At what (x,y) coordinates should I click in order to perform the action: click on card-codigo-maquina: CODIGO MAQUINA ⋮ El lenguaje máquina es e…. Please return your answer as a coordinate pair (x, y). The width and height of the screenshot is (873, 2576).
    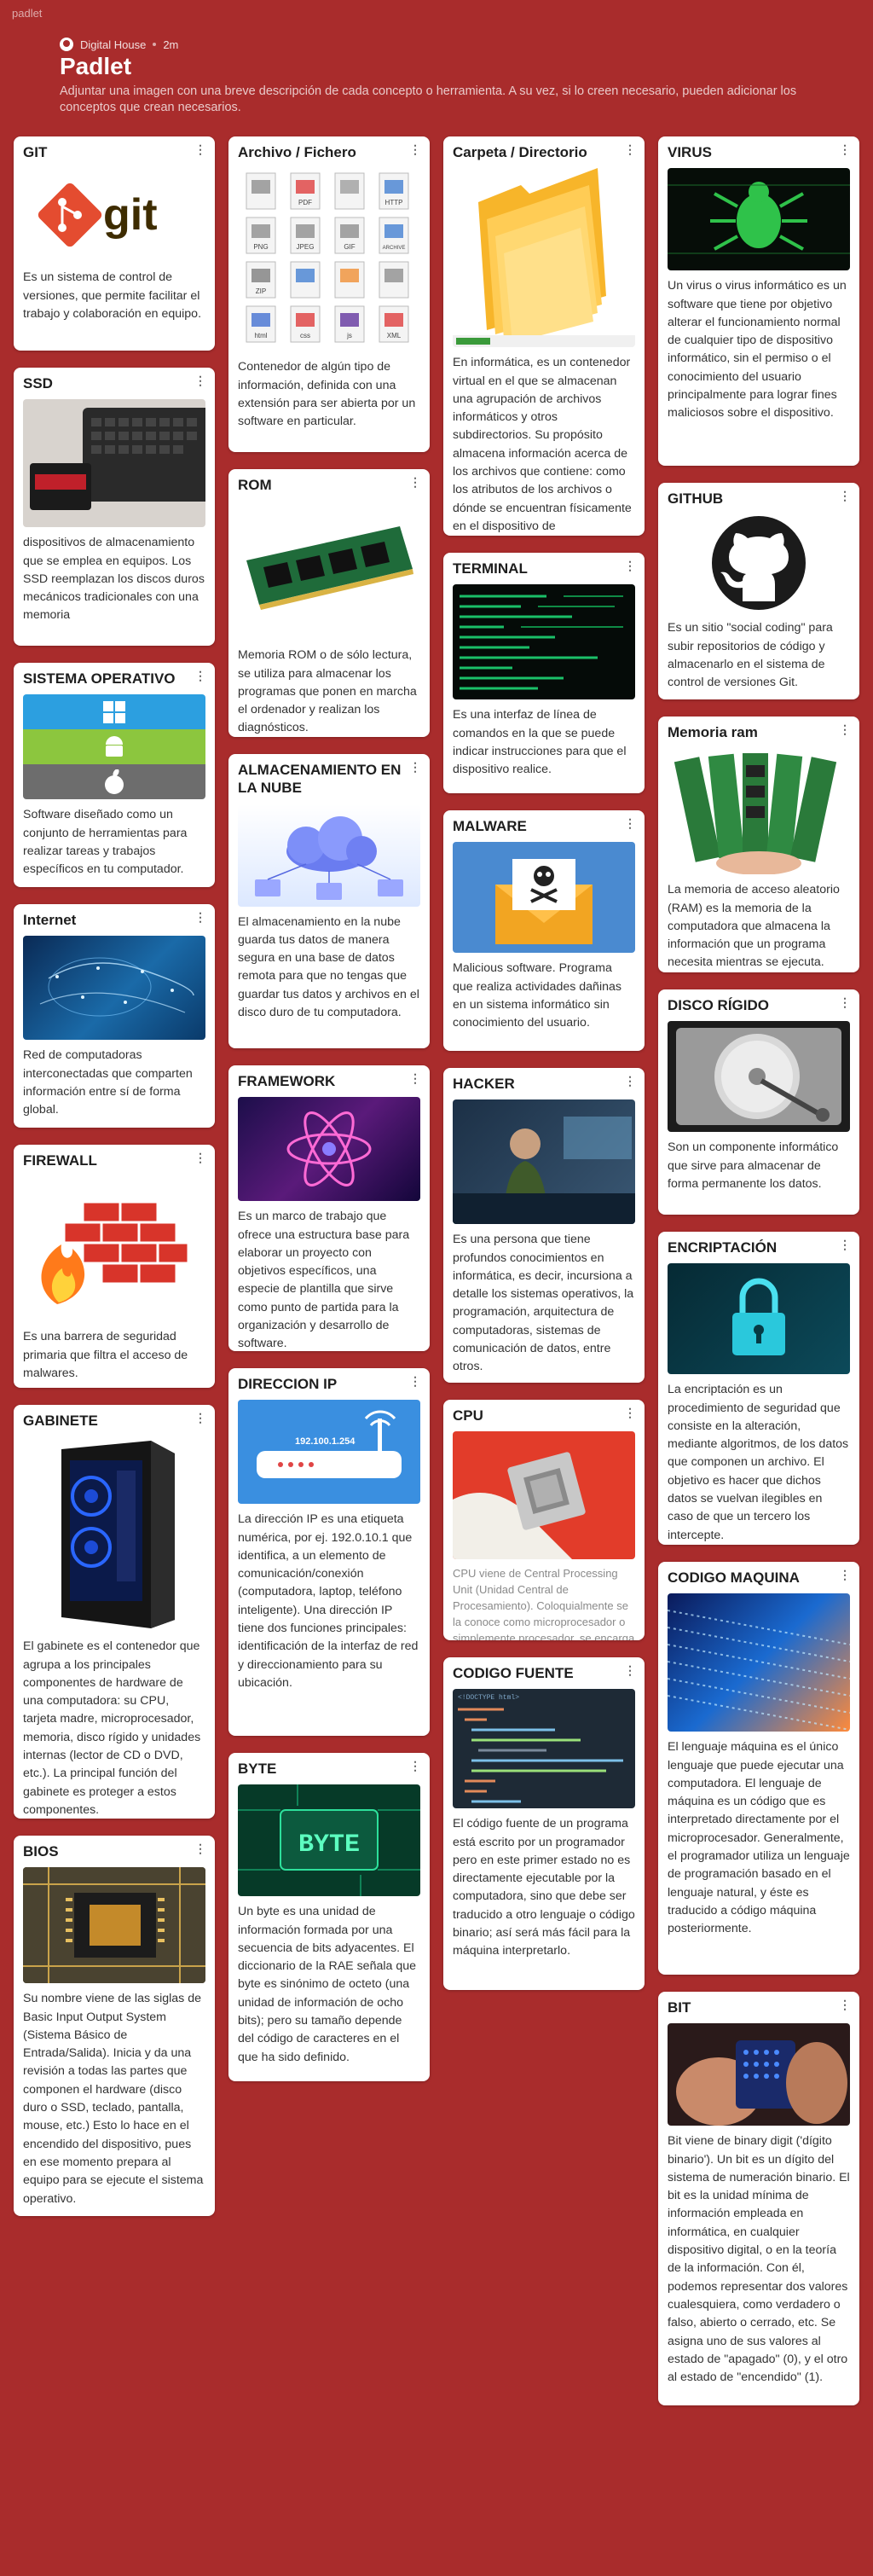
    Looking at the image, I should click on (758, 1768).